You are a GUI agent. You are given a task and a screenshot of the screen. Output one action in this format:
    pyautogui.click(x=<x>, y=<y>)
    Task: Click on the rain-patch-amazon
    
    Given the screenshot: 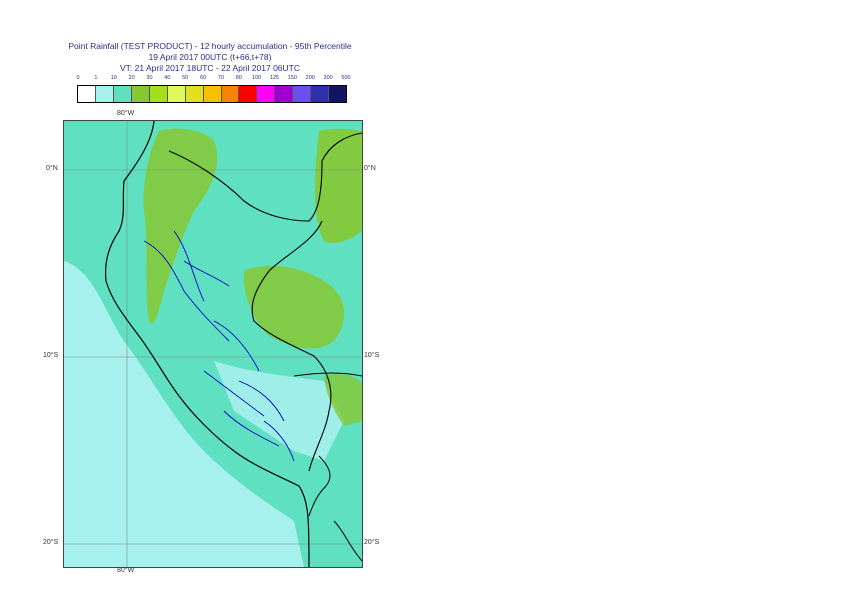 What is the action you would take?
    pyautogui.click(x=294, y=307)
    